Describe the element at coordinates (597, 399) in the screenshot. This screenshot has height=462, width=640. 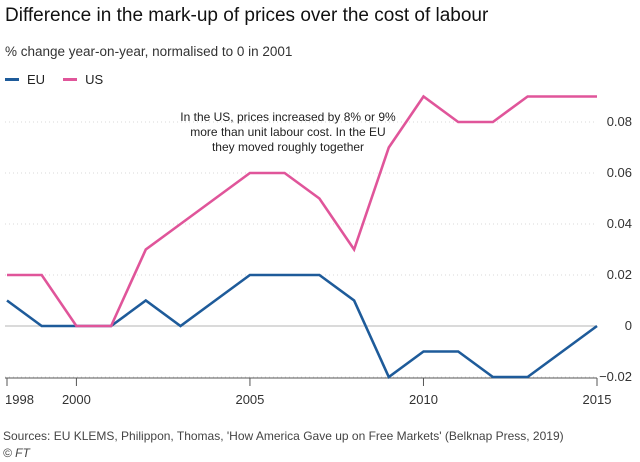
I see `x-tick-label: 2015` at that location.